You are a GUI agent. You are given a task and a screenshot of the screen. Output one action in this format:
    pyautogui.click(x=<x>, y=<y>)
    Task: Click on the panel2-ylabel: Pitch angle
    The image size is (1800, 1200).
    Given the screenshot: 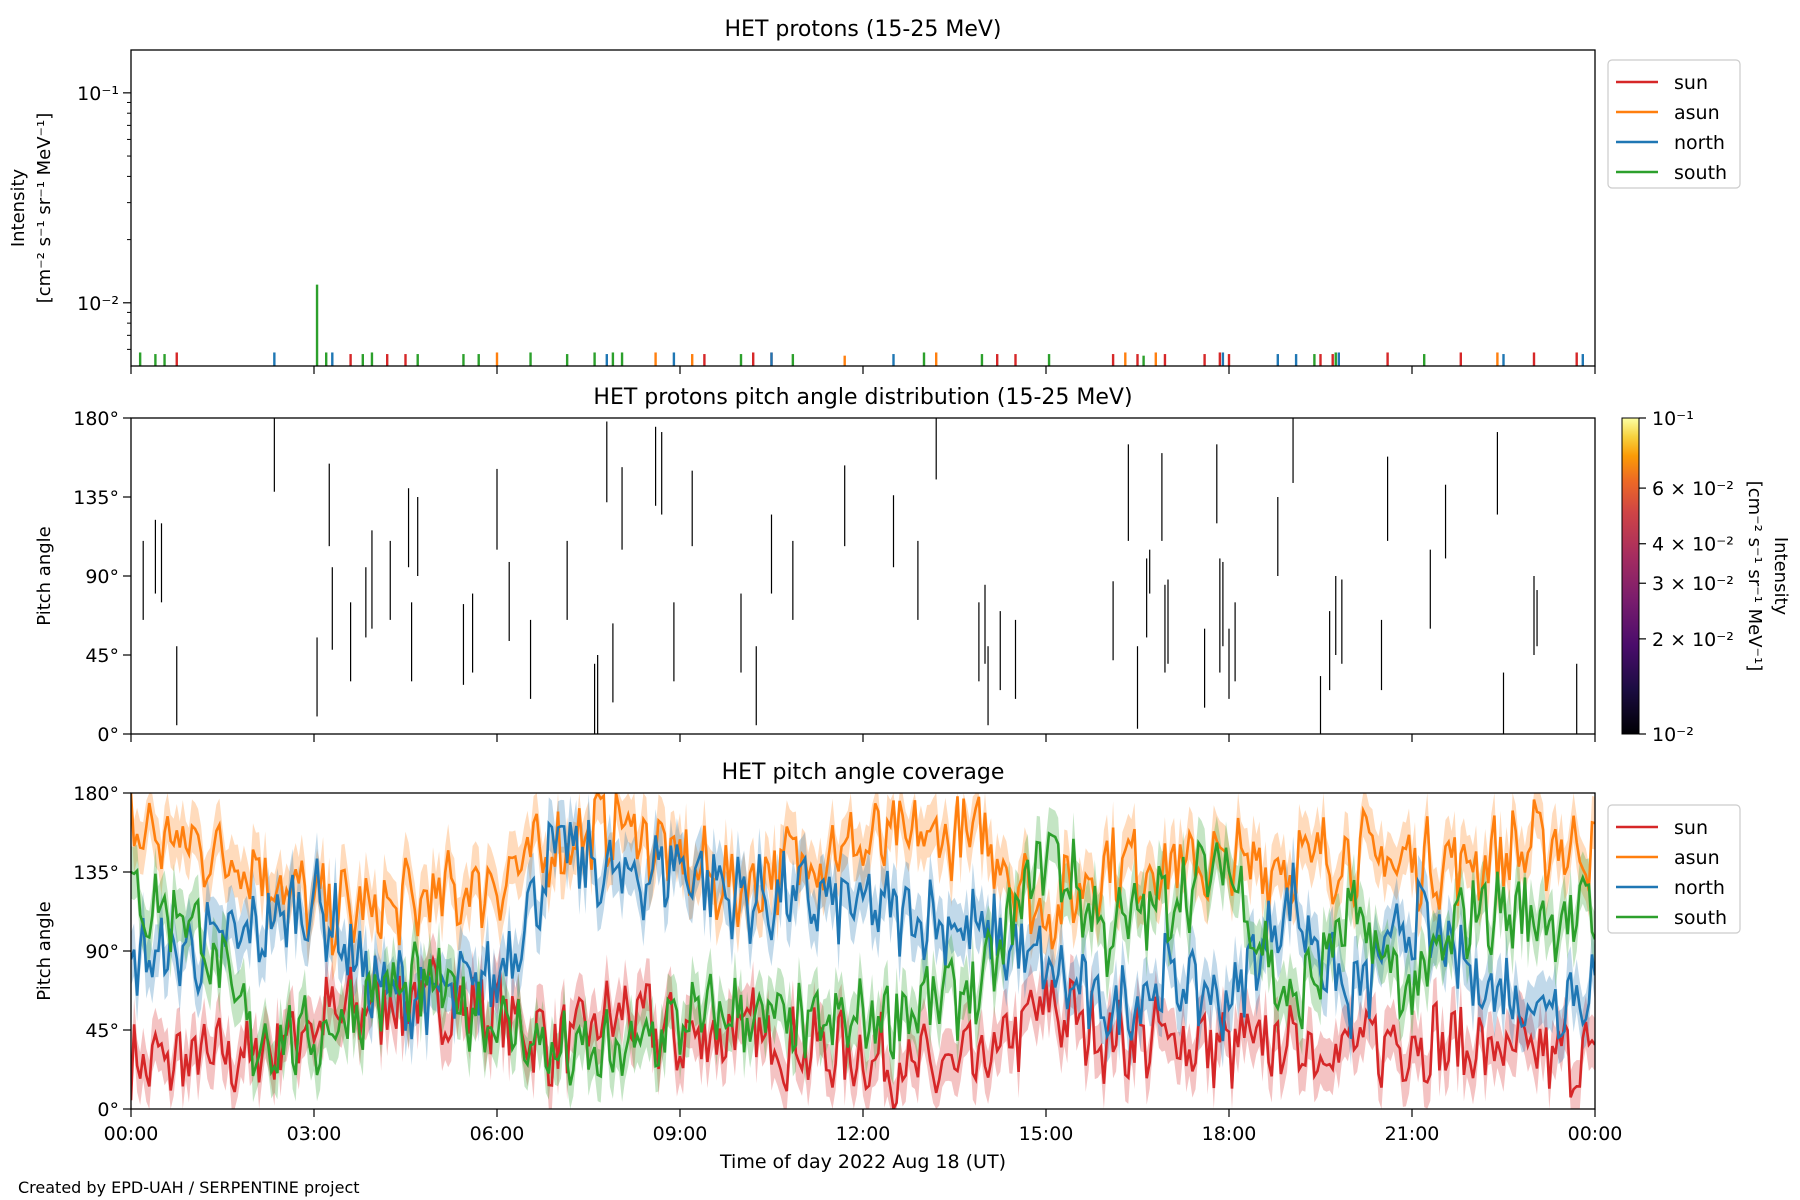 What is the action you would take?
    pyautogui.click(x=44, y=575)
    